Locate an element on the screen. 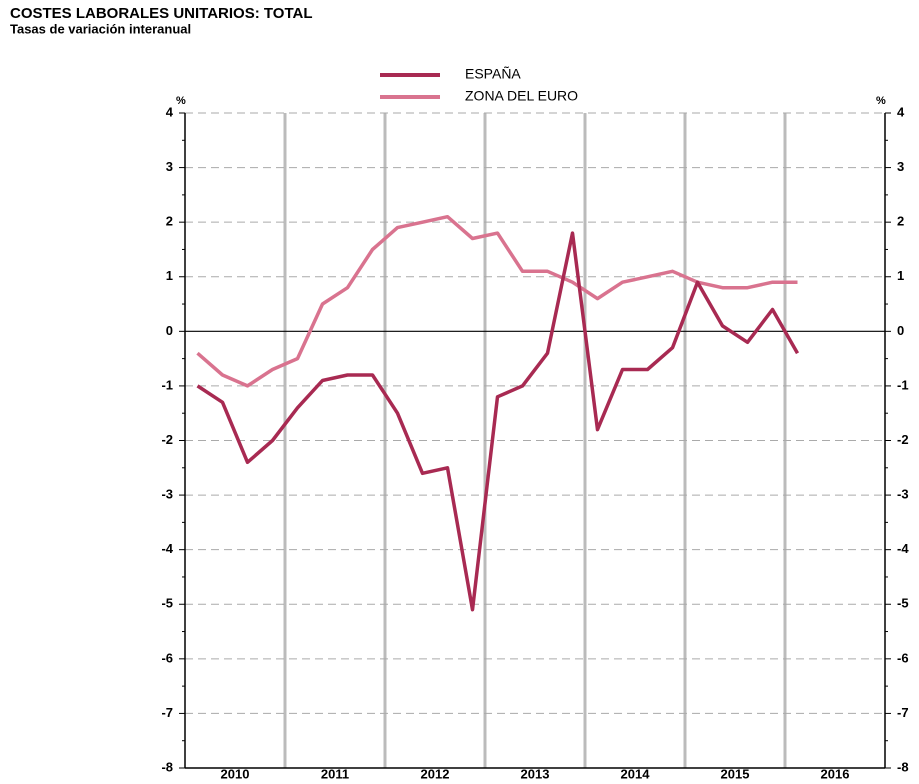 The height and width of the screenshot is (784, 919). y-tick-label-right: -3 is located at coordinates (903, 494).